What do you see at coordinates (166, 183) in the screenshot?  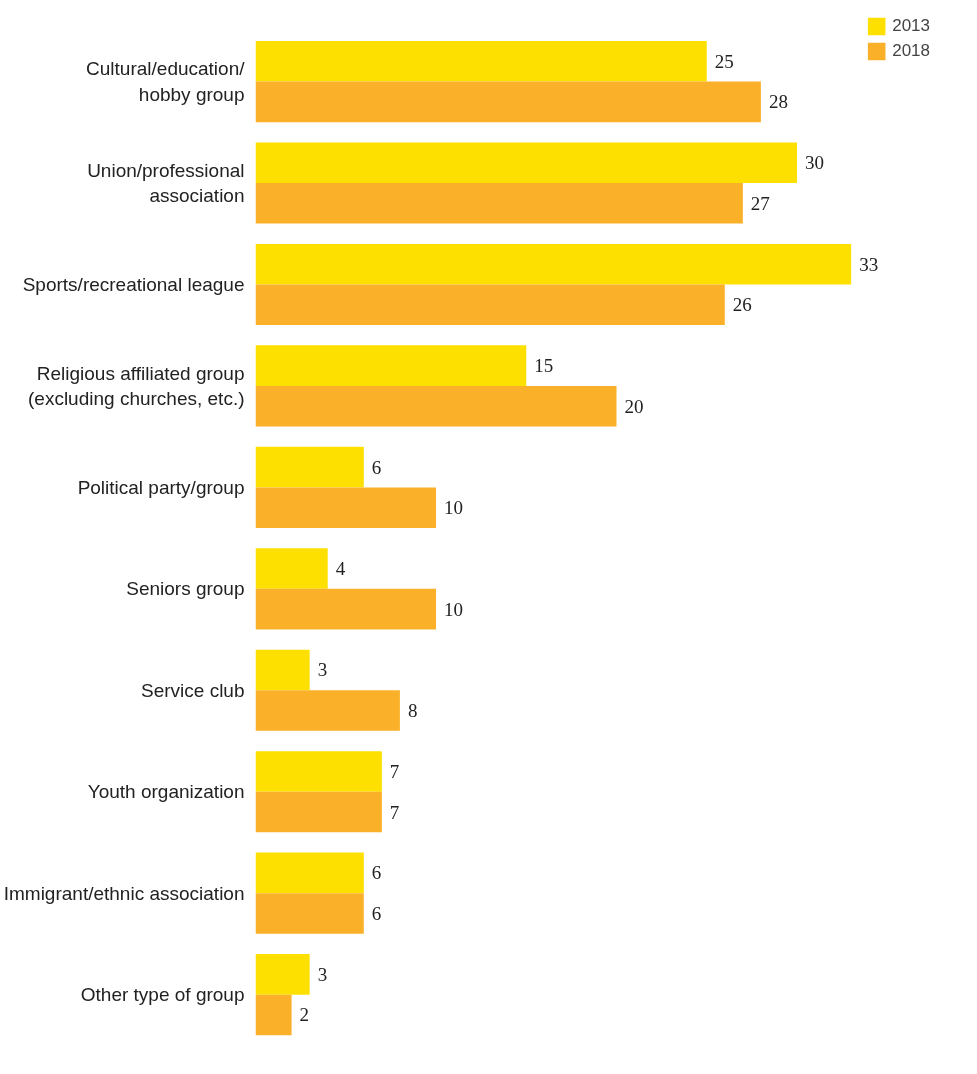 I see `y-tick-label: Union/professional association` at bounding box center [166, 183].